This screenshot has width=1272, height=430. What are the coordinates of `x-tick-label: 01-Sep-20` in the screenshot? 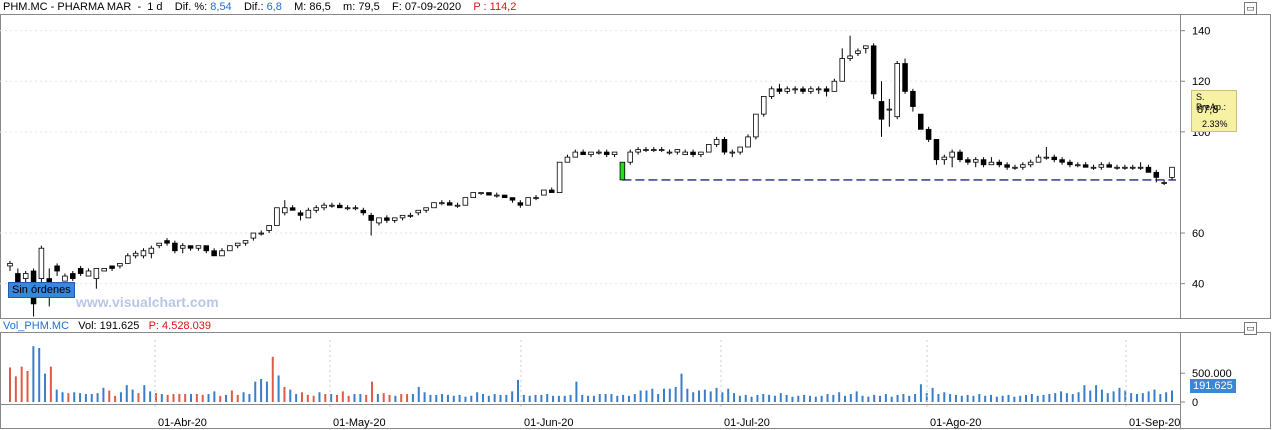 It's located at (1154, 423).